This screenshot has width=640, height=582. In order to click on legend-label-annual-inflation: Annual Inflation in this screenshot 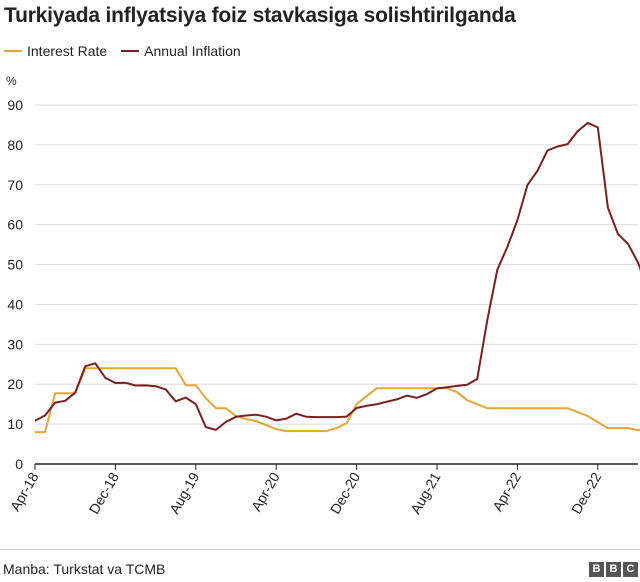, I will do `click(192, 51)`.